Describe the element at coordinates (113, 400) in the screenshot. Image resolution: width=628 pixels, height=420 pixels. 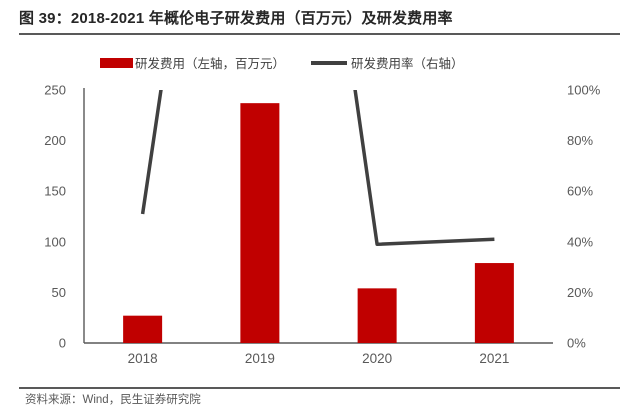
I see `source-note: 资料来源：Wind，民生证券研究院` at that location.